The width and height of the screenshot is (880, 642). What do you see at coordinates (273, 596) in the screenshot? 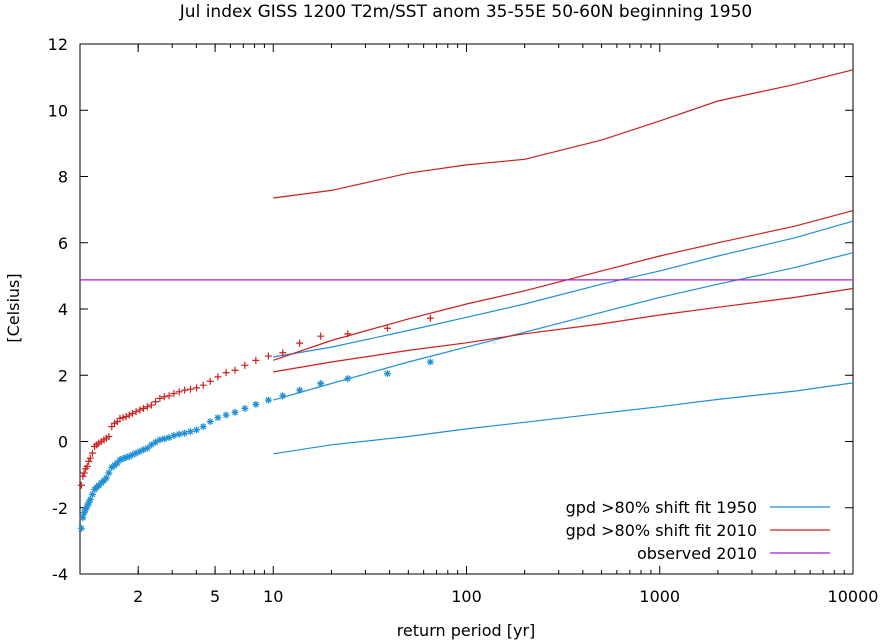
I see `x-tick-label: 10` at bounding box center [273, 596].